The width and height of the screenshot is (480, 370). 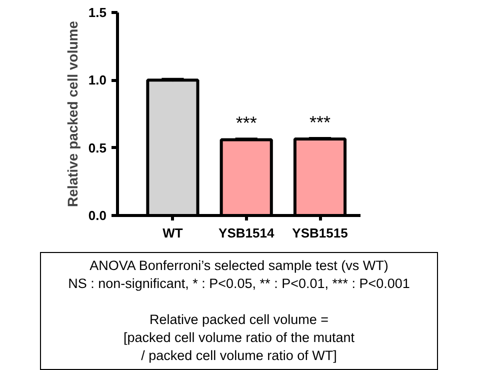 I want to click on y-axis-title: Relative packed cell volume, so click(x=72, y=113).